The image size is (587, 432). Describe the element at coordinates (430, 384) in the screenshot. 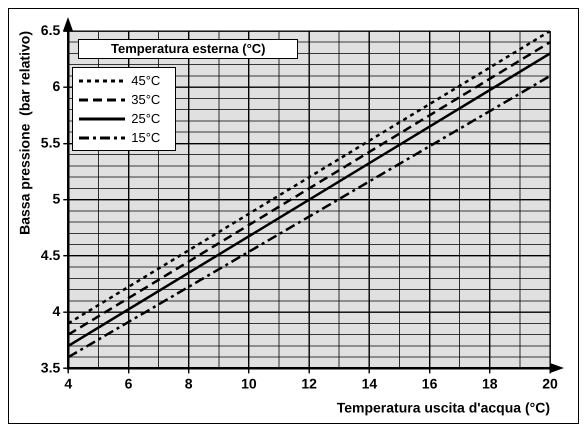

I see `x-tick-label: 16` at that location.